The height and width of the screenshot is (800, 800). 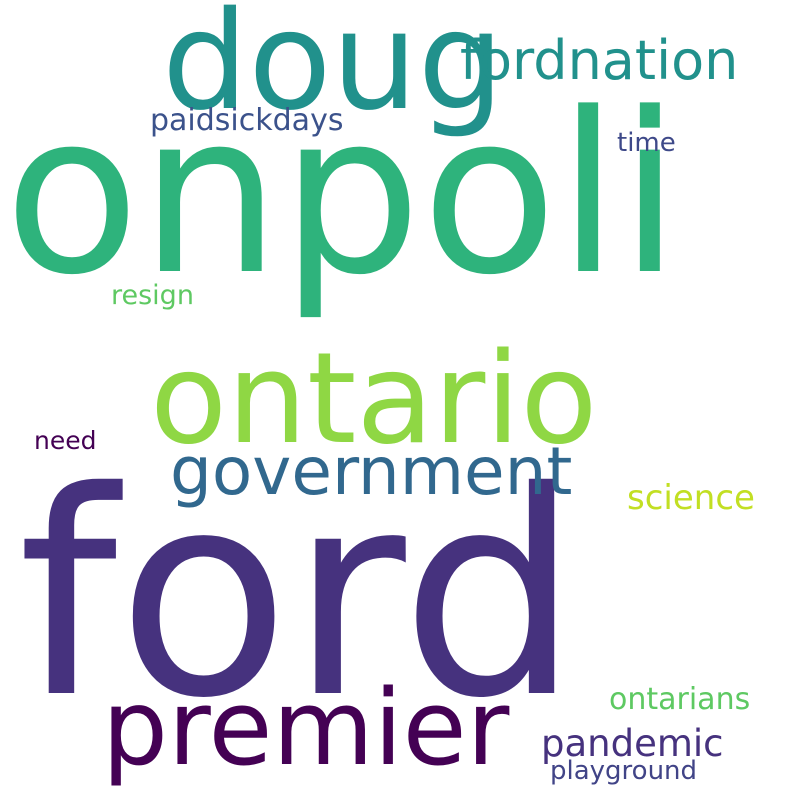 I want to click on word-premier: premier, so click(x=306, y=728).